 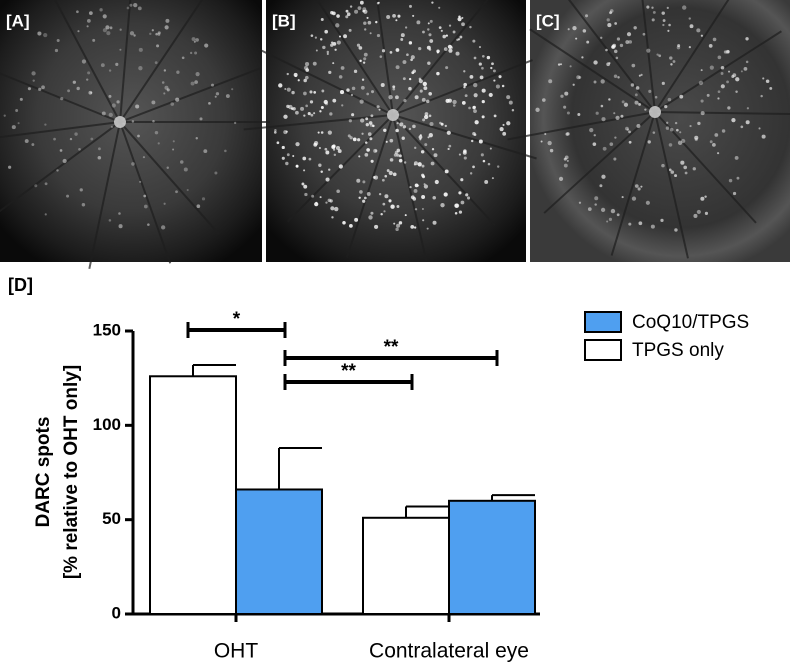 I want to click on y-axis-label-line: DARC spots, so click(x=43, y=472).